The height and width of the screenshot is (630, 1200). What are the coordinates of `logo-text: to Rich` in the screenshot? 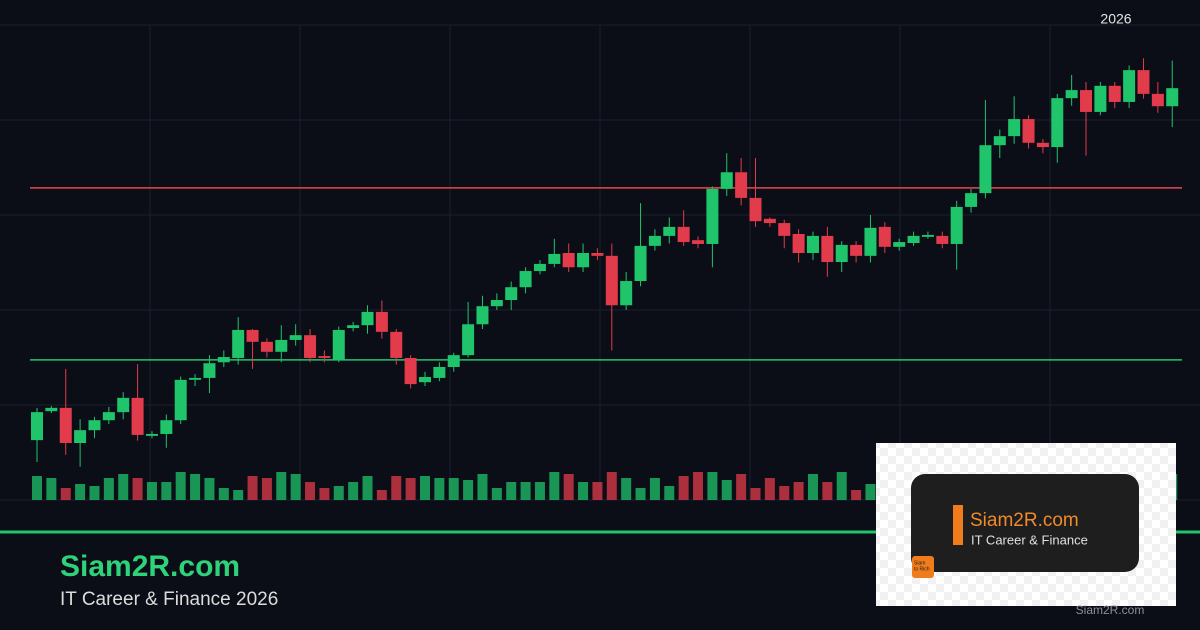 It's located at (922, 569).